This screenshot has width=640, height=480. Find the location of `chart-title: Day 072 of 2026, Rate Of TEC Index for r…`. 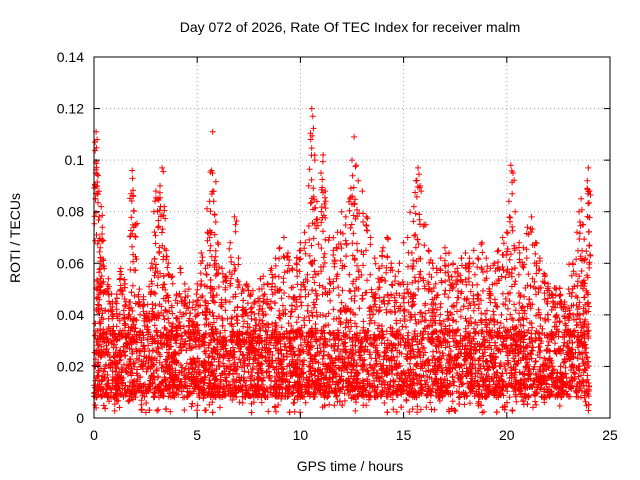

chart-title: Day 072 of 2026, Rate Of TEC Index for r… is located at coordinates (350, 27).